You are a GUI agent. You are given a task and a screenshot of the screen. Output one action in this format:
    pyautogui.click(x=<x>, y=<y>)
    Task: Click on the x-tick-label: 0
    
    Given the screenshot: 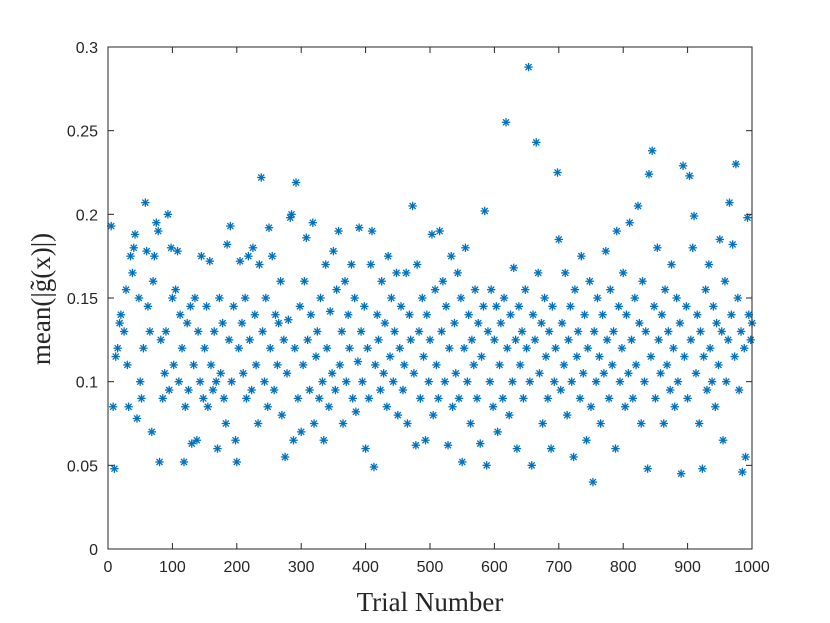 What is the action you would take?
    pyautogui.click(x=108, y=567)
    